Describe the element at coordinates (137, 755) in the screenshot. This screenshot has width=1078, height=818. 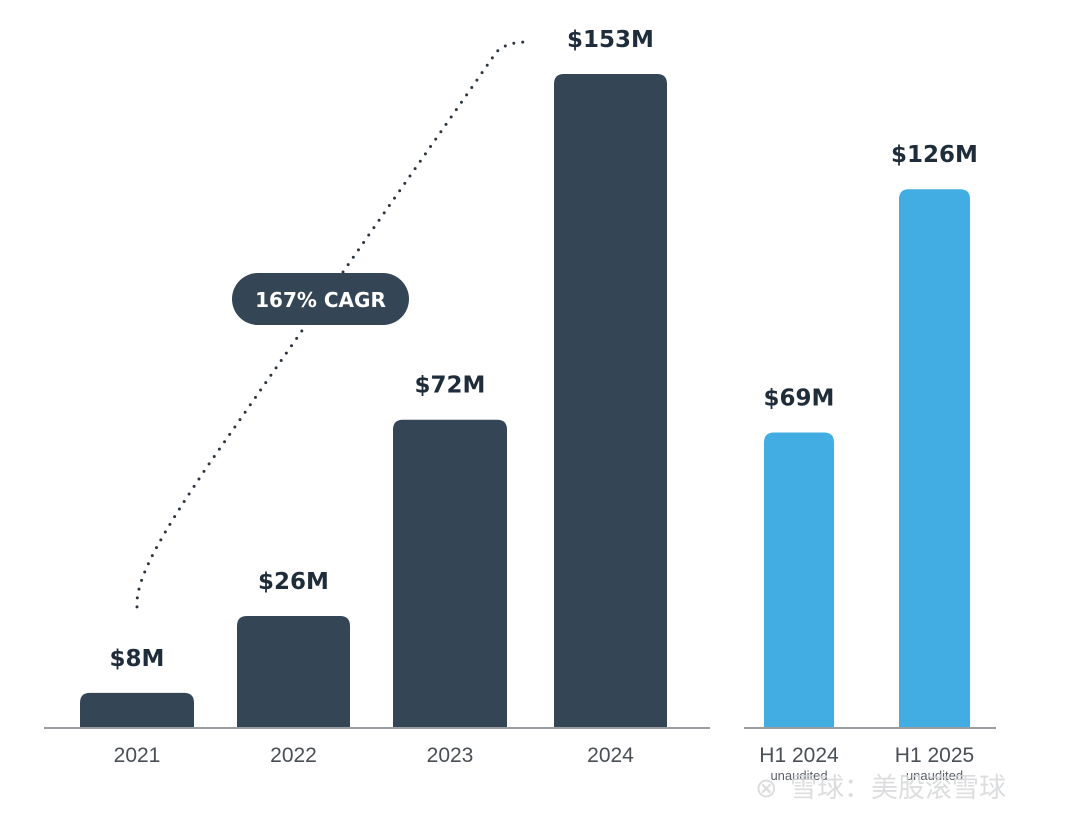
I see `category-label-2021: 2021` at that location.